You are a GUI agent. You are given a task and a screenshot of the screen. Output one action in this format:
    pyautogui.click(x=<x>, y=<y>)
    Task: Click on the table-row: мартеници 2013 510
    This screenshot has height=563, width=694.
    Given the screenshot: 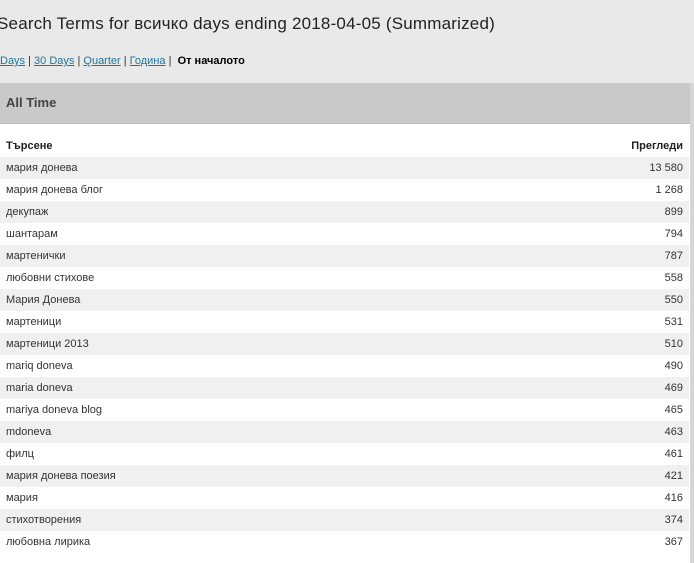 What is the action you would take?
    pyautogui.click(x=344, y=344)
    